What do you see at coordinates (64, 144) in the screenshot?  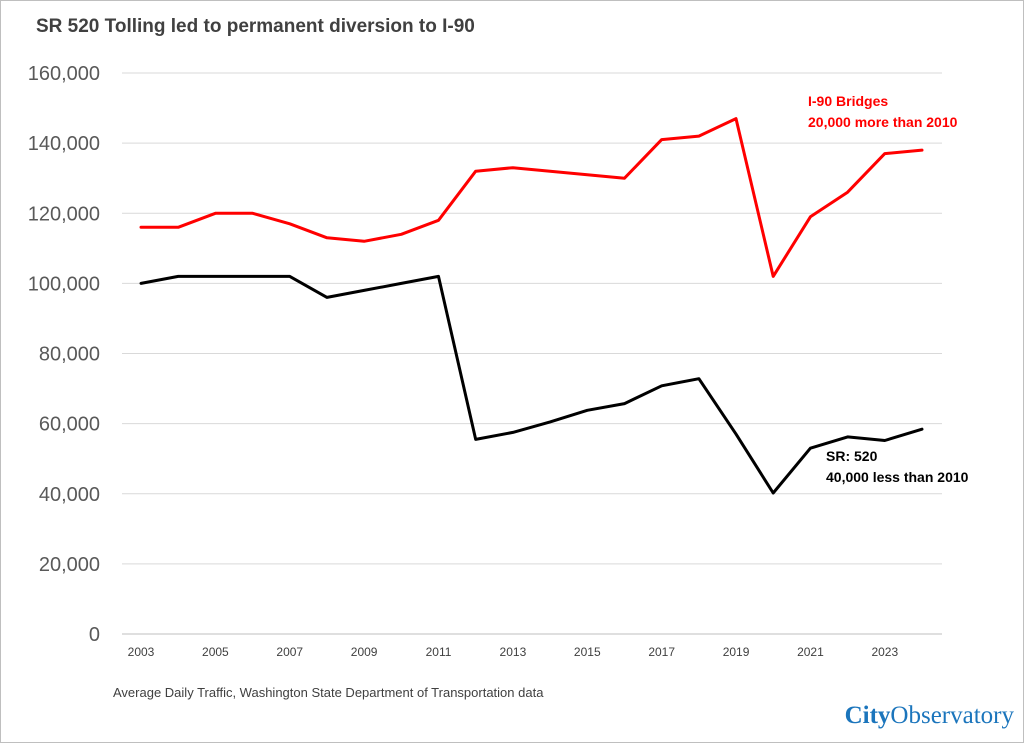 I see `y-tick-label: 140,000` at bounding box center [64, 144].